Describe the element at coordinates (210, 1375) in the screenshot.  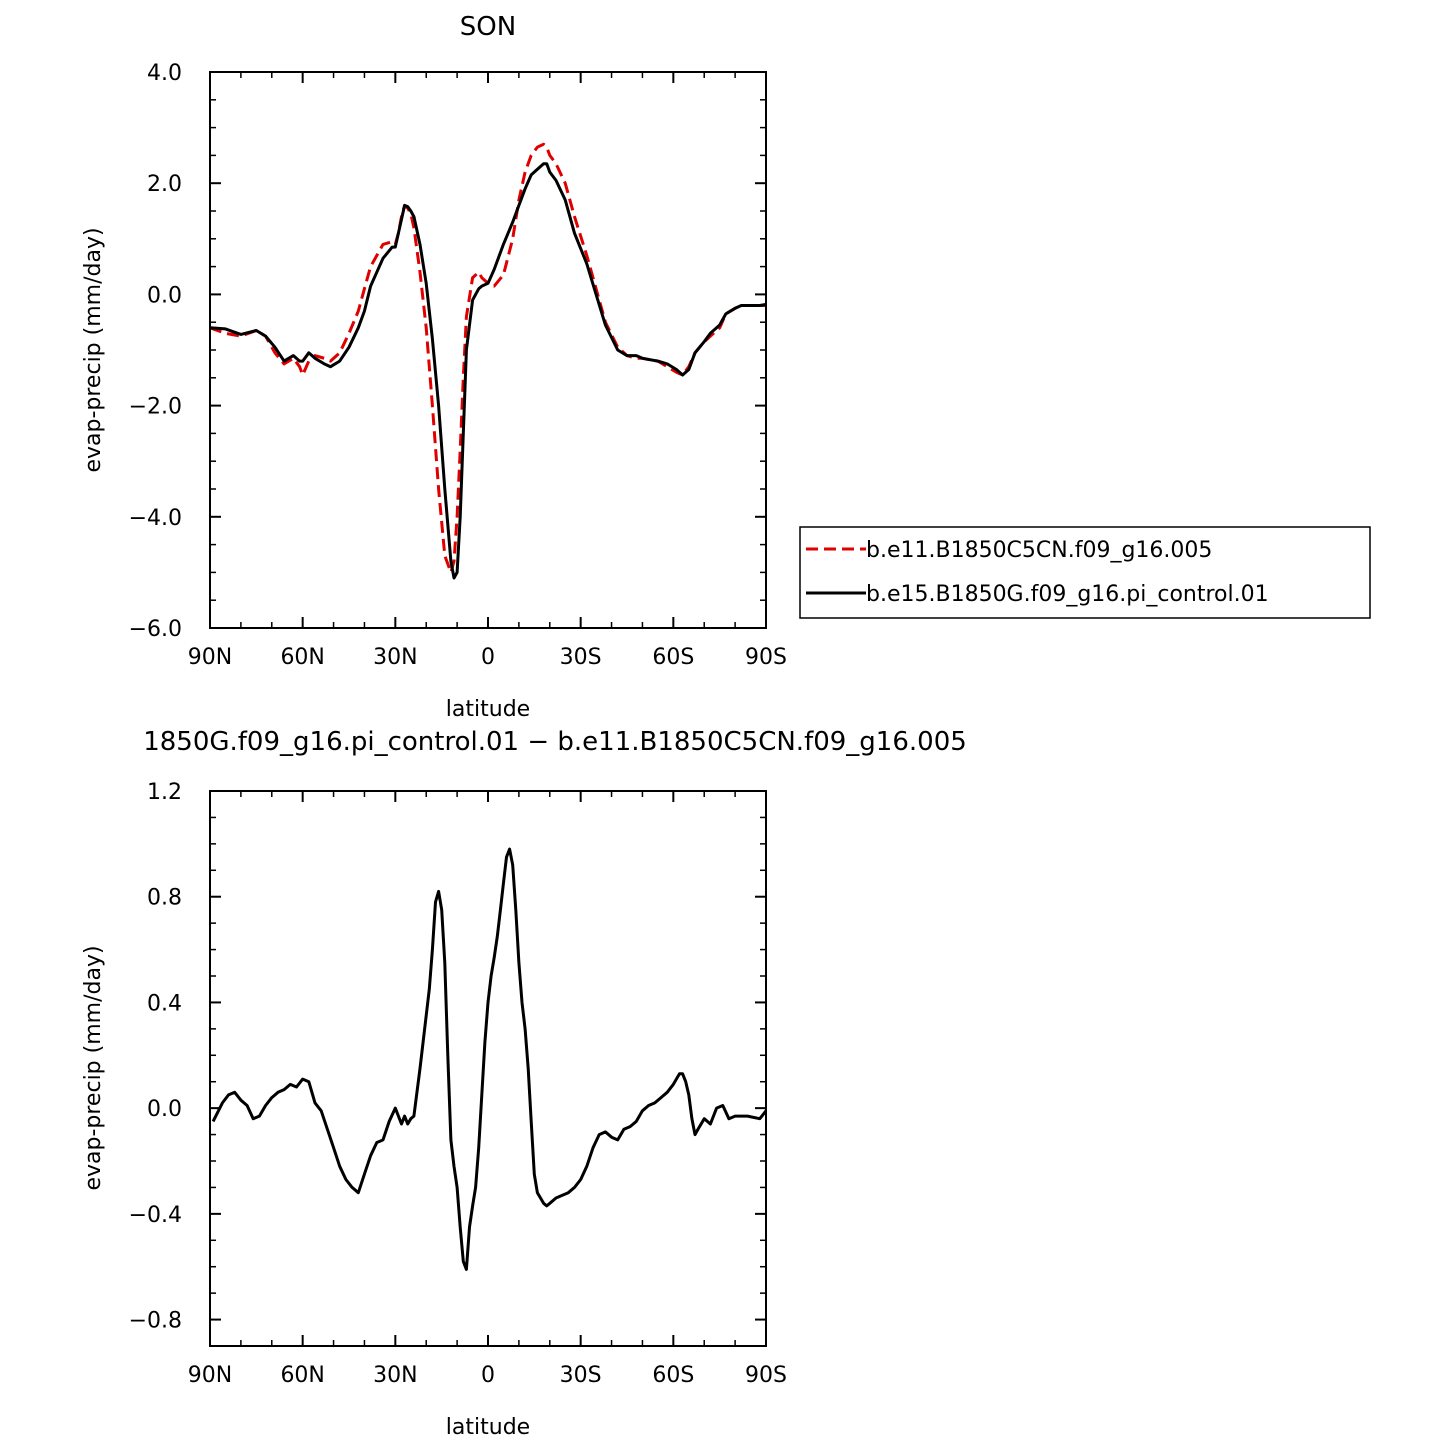
I see `bottom-x-tick-label: 90N` at that location.